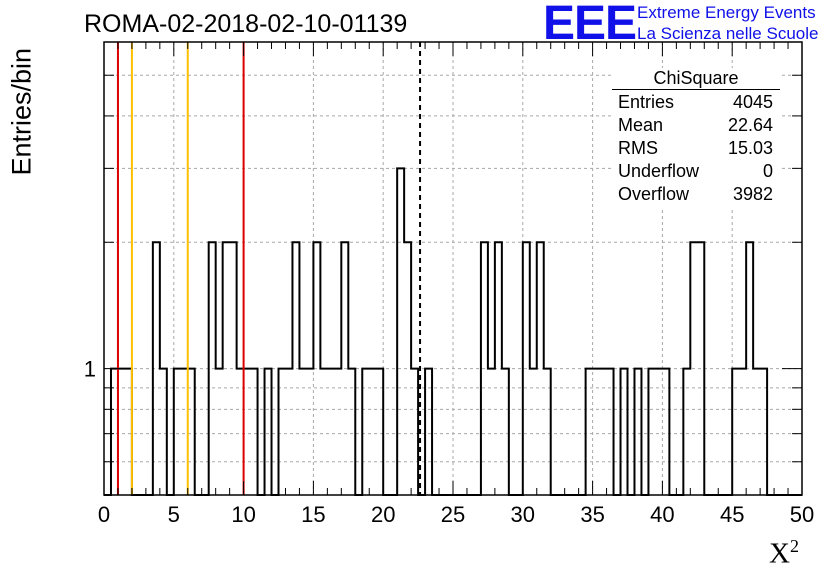  What do you see at coordinates (752, 102) in the screenshot?
I see `stat-value: 4045` at bounding box center [752, 102].